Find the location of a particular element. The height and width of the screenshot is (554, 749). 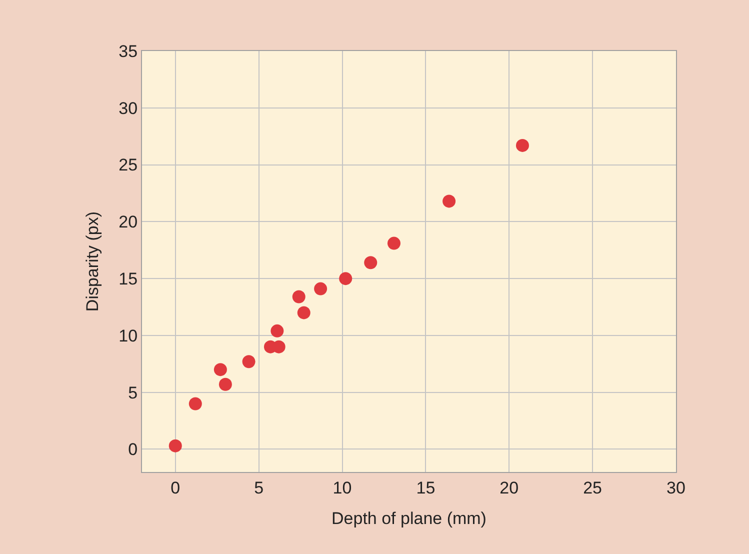

x-tick-label: 0 is located at coordinates (175, 488).